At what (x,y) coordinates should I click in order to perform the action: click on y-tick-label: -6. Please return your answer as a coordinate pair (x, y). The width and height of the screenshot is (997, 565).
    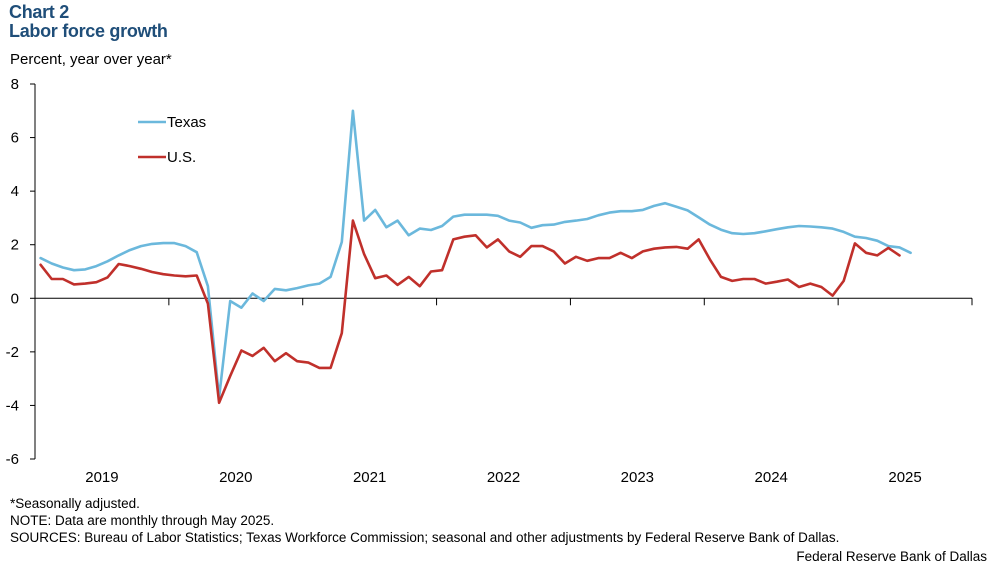
    Looking at the image, I should click on (12, 459).